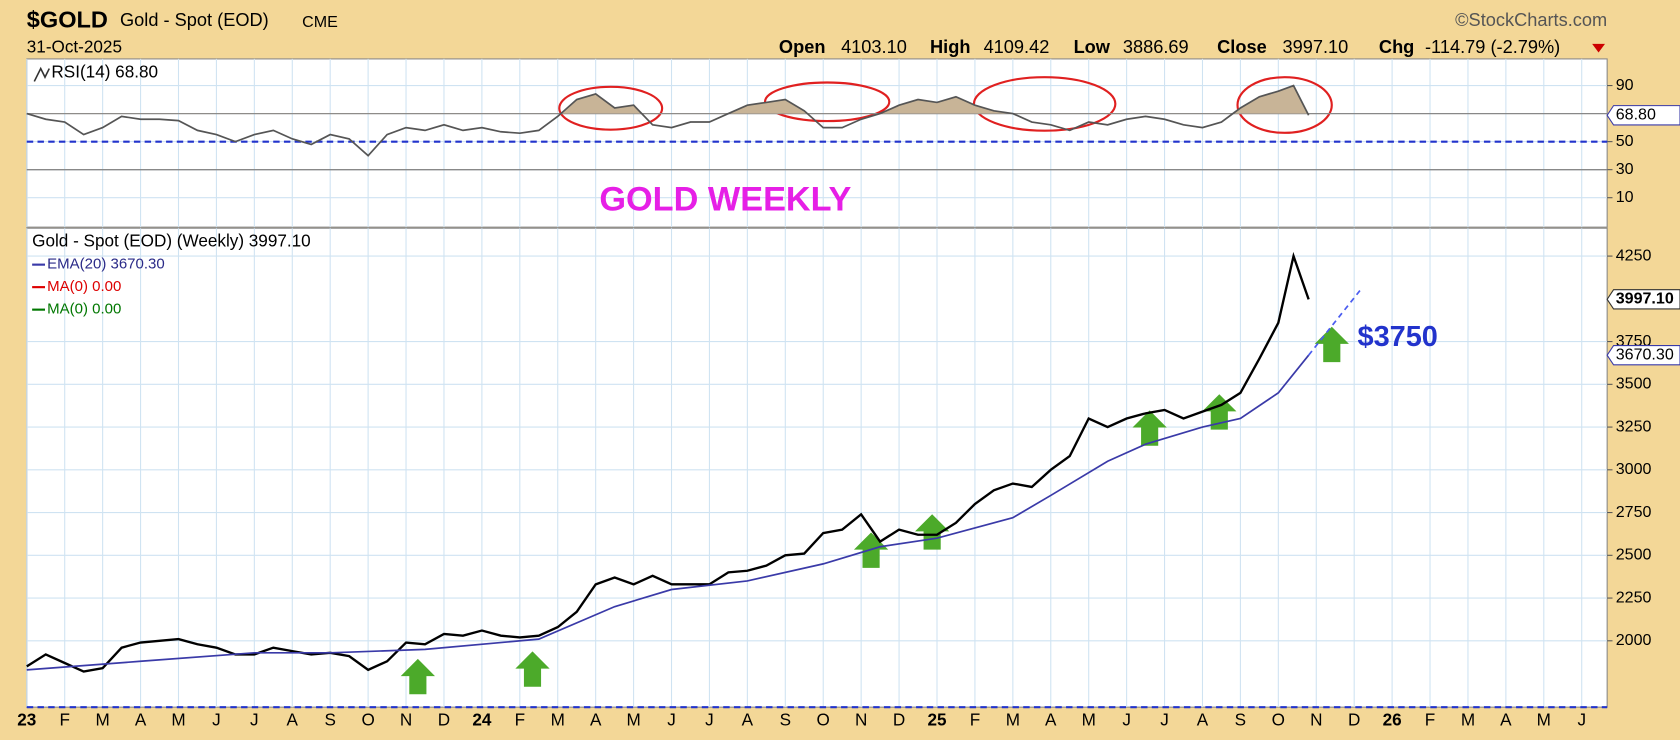 The height and width of the screenshot is (740, 1680). What do you see at coordinates (106, 264) in the screenshot?
I see `ema-legend: EMA(20) 3670.30` at bounding box center [106, 264].